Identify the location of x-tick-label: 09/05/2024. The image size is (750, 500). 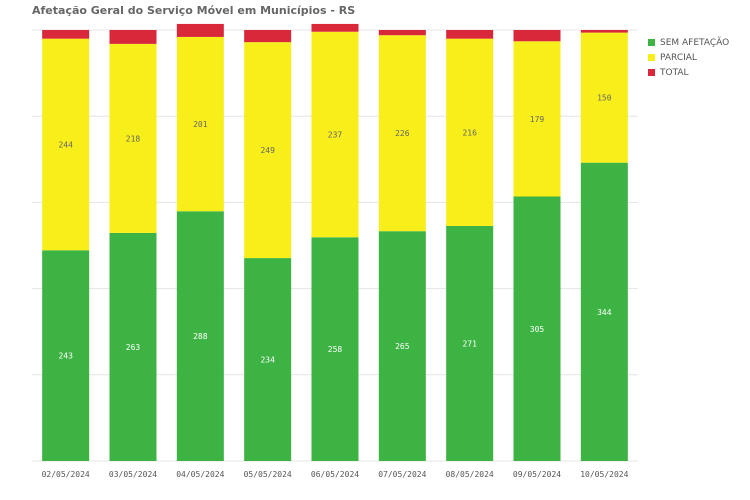
(537, 474).